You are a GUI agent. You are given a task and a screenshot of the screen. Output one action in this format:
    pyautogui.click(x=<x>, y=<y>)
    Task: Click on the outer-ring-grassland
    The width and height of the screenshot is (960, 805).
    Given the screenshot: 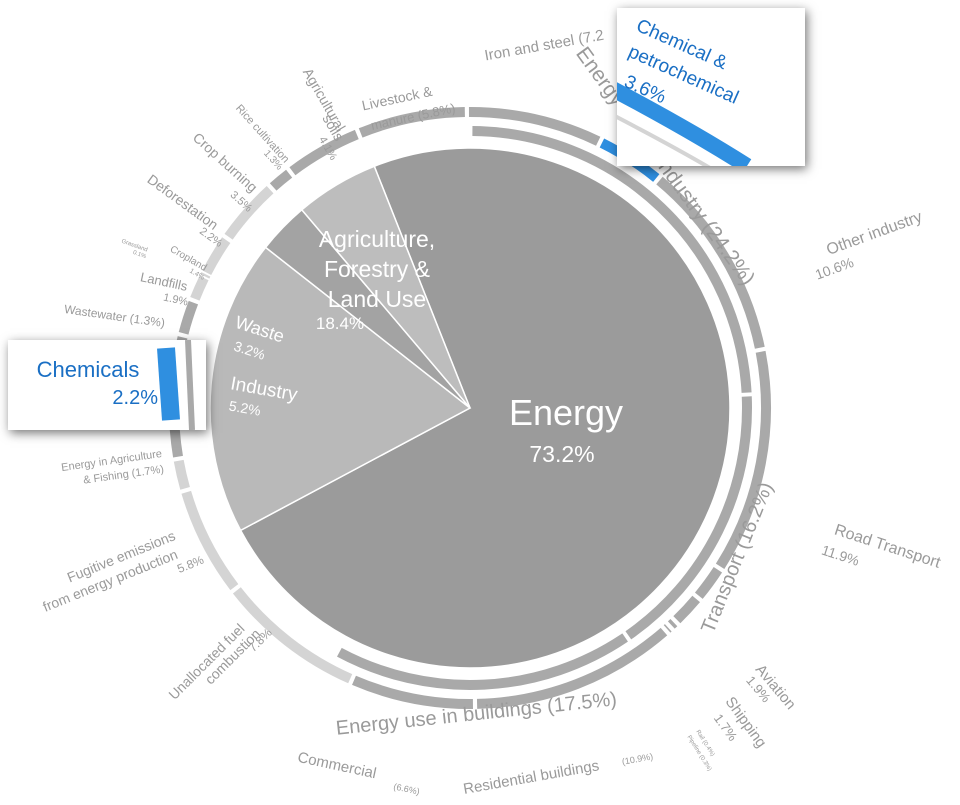 What is the action you would take?
    pyautogui.click(x=205, y=275)
    